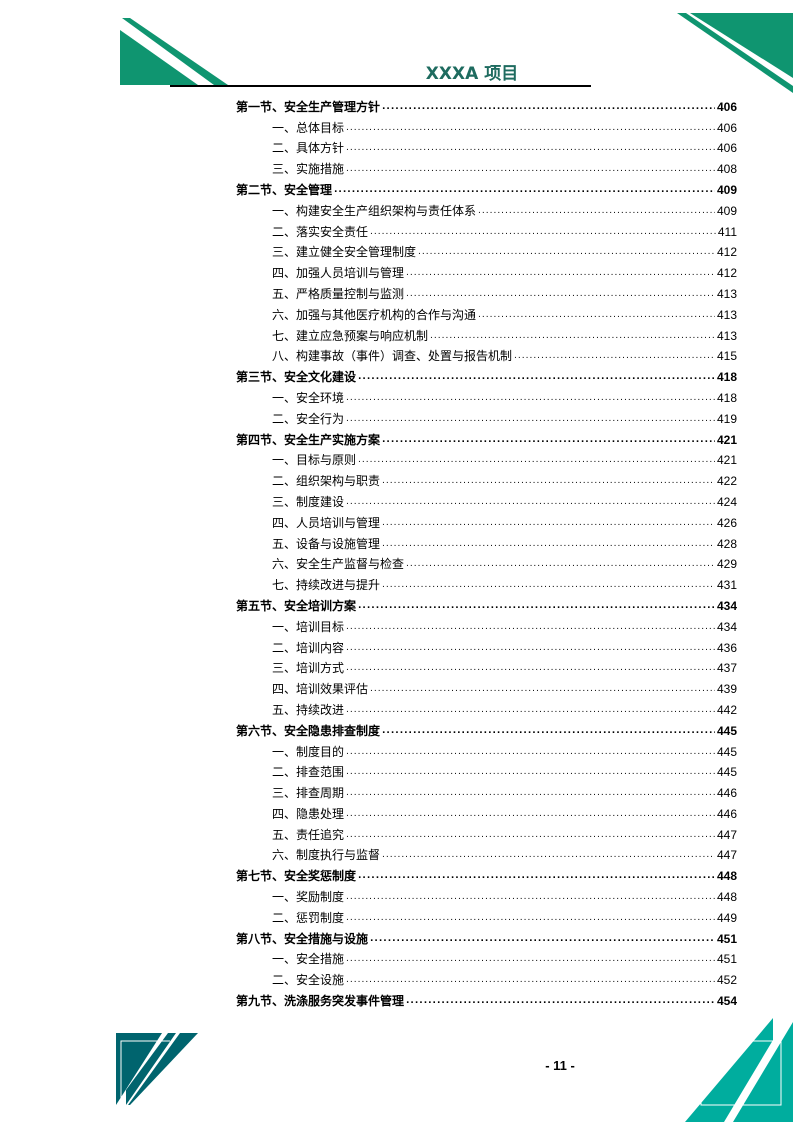 Image resolution: width=793 pixels, height=1122 pixels. I want to click on toc-subsection-entry: 一、安全措施 451, so click(486, 959).